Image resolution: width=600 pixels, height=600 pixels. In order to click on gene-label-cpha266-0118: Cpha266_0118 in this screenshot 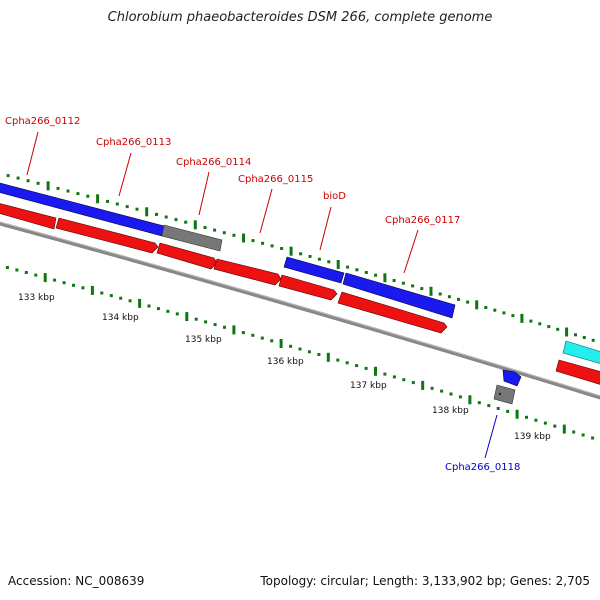, I will do `click(482, 467)`.